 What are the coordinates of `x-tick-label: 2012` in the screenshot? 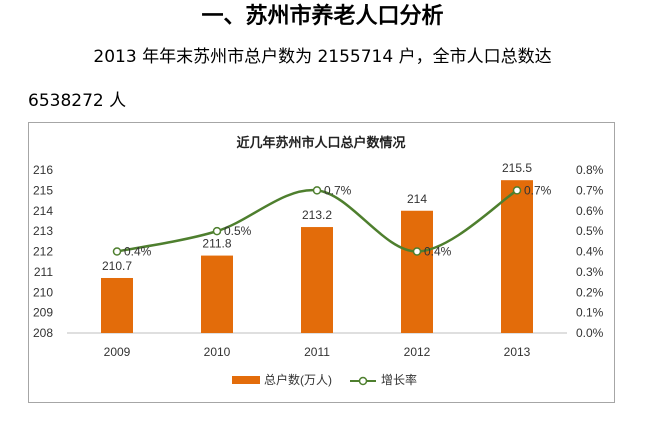 It's located at (417, 352).